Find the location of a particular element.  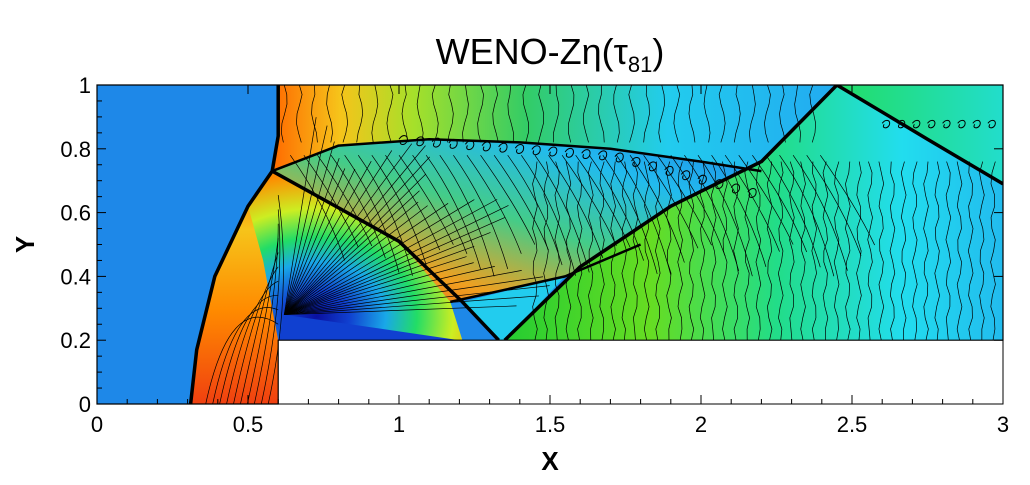

y-tick-label: 0.2 is located at coordinates (75, 340).